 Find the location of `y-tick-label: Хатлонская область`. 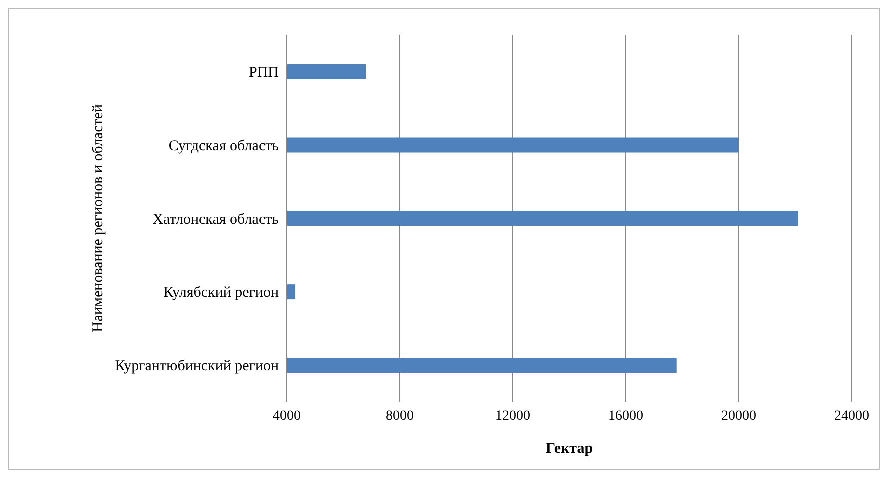

y-tick-label: Хатлонская область is located at coordinates (216, 220).